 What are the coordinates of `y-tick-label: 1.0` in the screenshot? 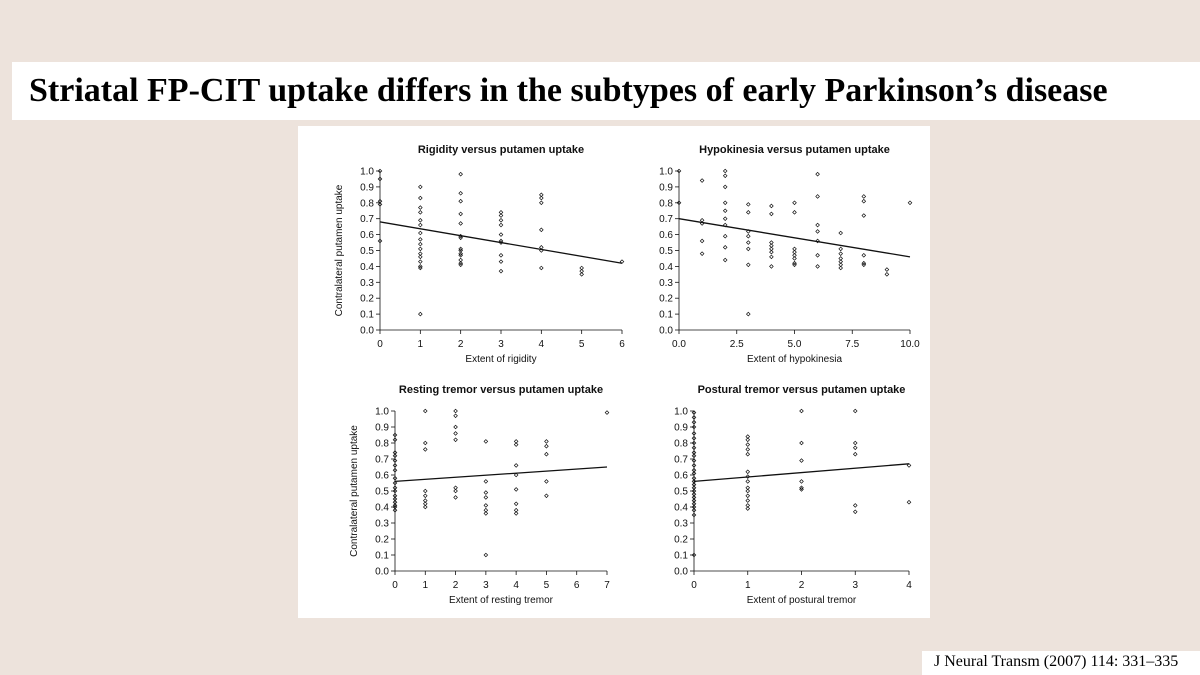 It's located at (382, 412).